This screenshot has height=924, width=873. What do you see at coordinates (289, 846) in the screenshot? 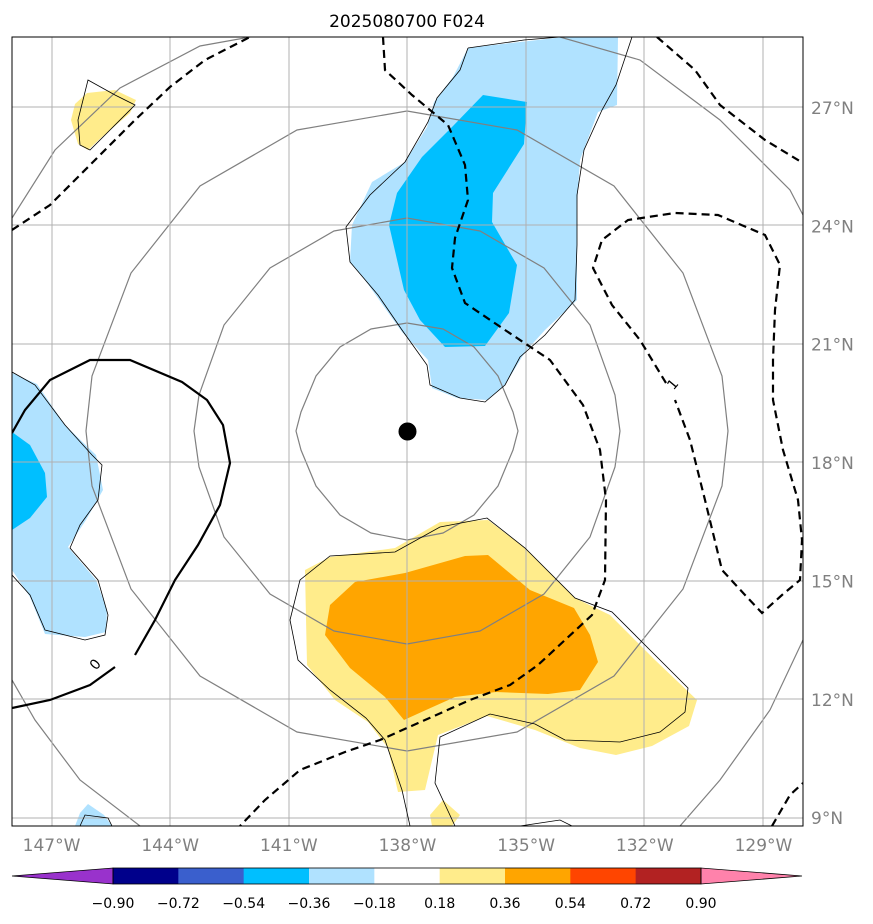
I see `lon-tick-label: 141°W` at bounding box center [289, 846].